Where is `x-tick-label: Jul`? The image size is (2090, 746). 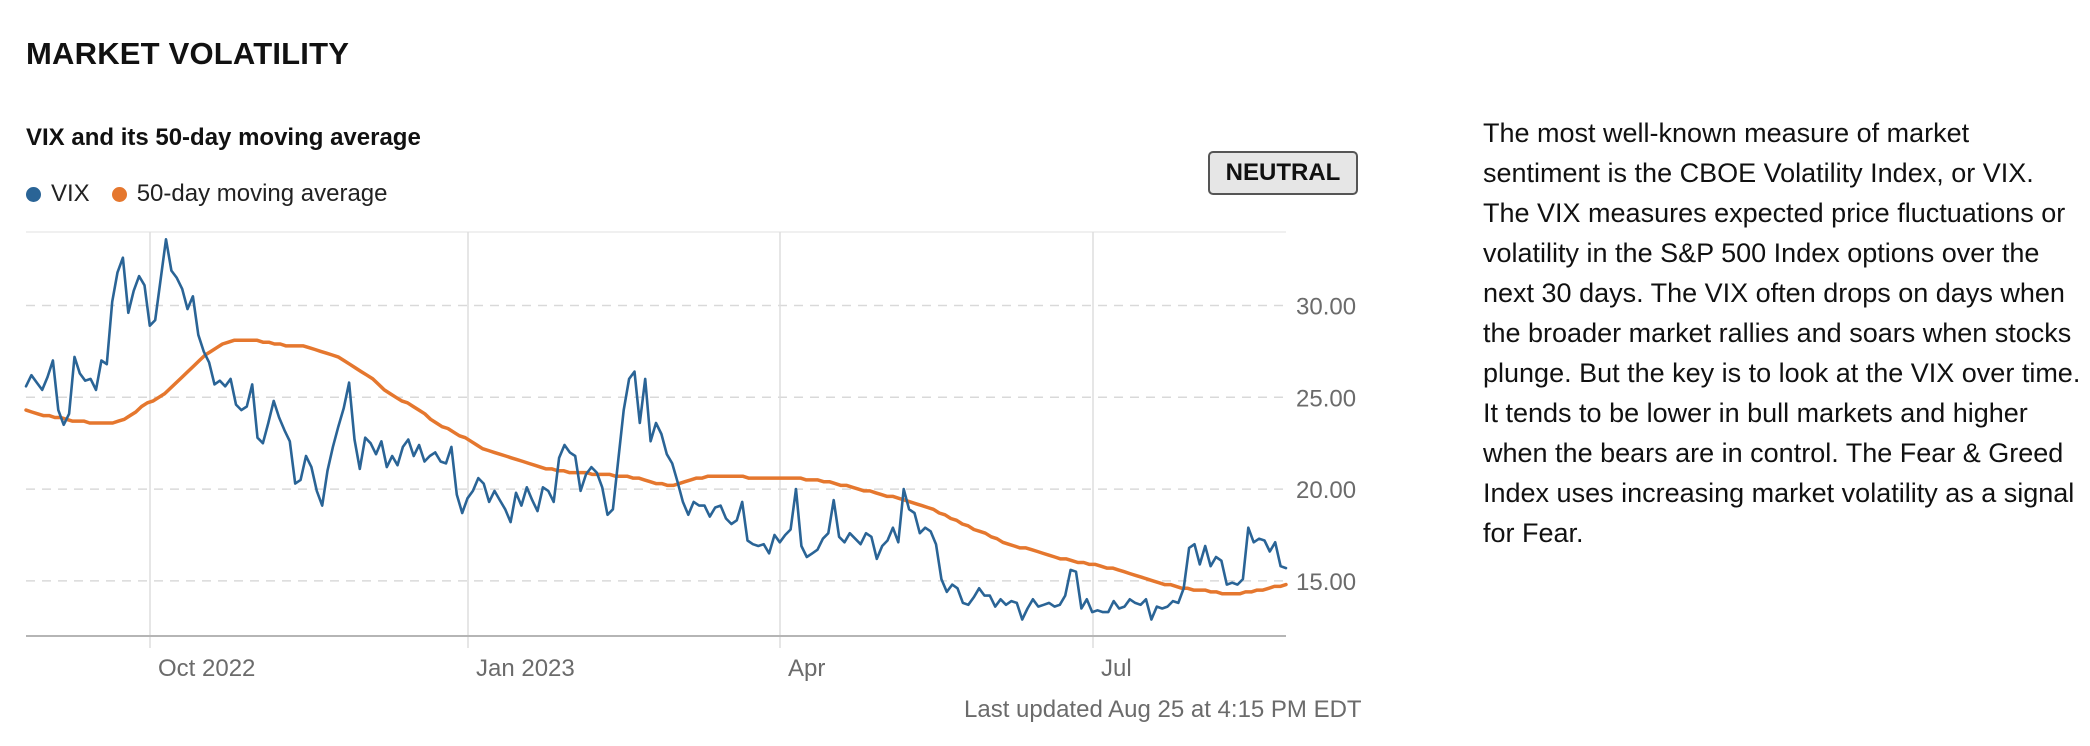 x-tick-label: Jul is located at coordinates (1116, 668).